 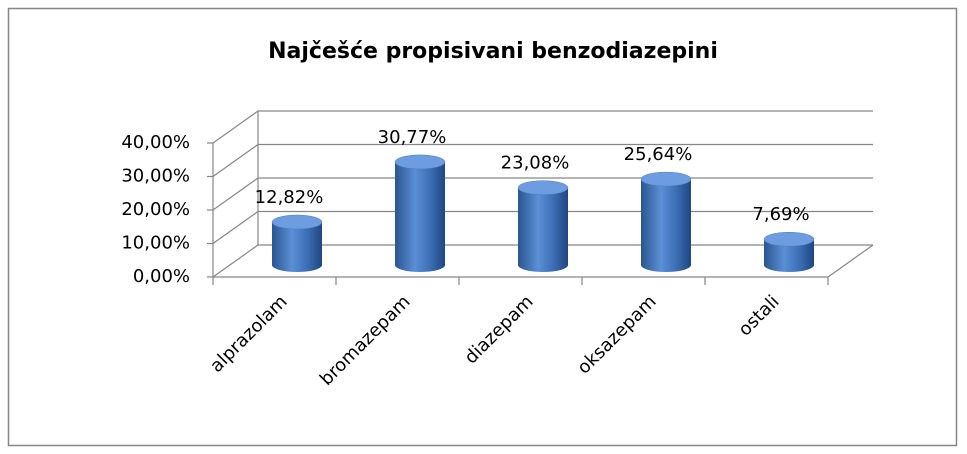 What do you see at coordinates (289, 197) in the screenshot?
I see `value-label: 12,82%` at bounding box center [289, 197].